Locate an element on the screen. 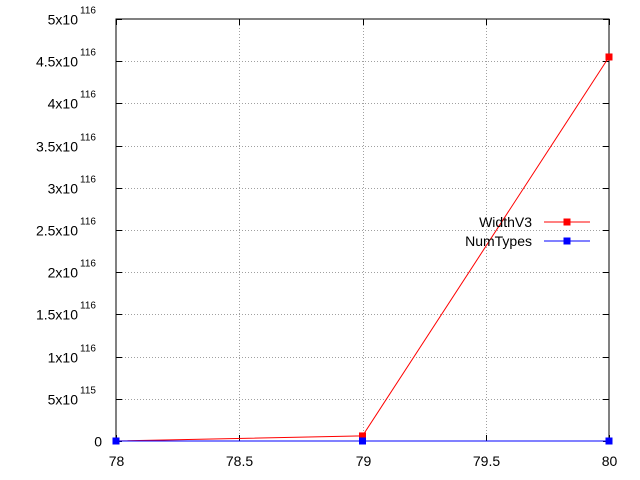 This screenshot has height=480, width=640. x-tick-label: 79 is located at coordinates (364, 461).